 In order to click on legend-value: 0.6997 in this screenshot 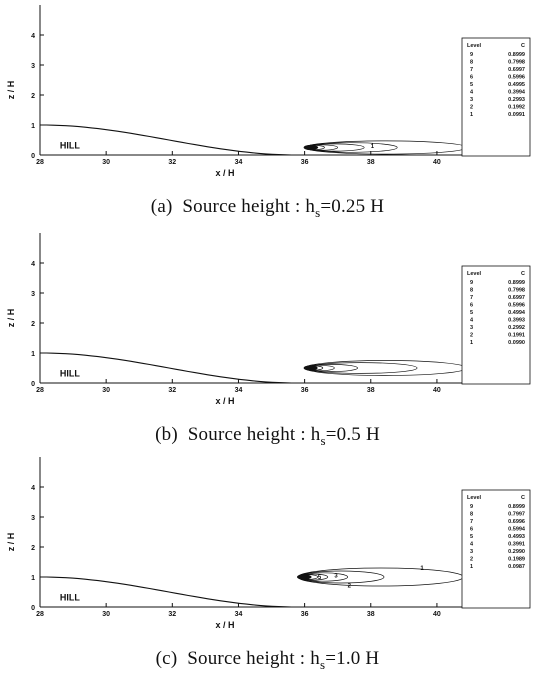, I will do `click(516, 70)`.